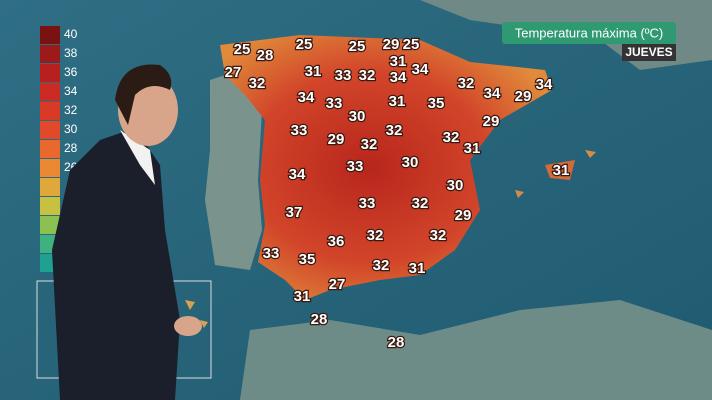 The image size is (712, 400). I want to click on day-box, so click(649, 52).